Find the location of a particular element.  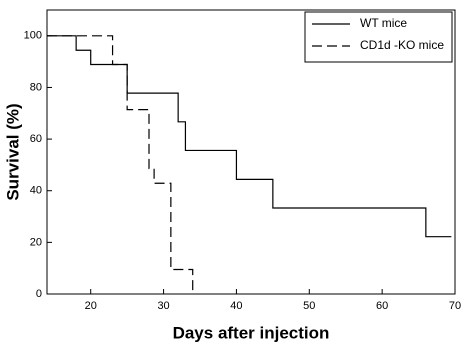

y-tick-label: 0 is located at coordinates (39, 294).